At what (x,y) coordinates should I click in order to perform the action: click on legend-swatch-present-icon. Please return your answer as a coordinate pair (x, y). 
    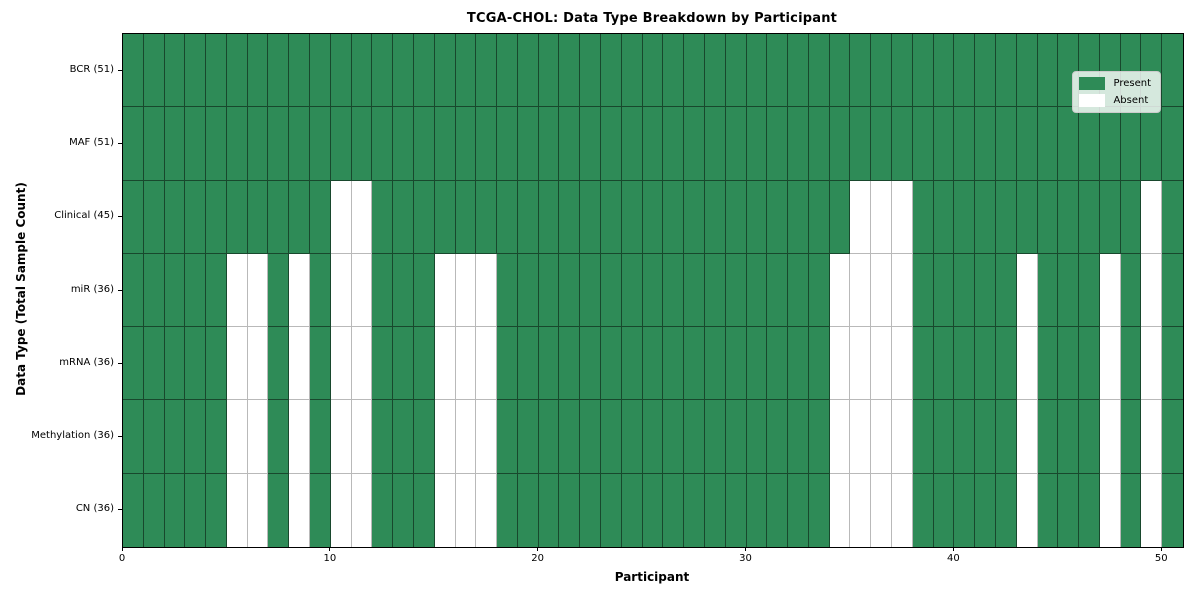
    Looking at the image, I should click on (1092, 83).